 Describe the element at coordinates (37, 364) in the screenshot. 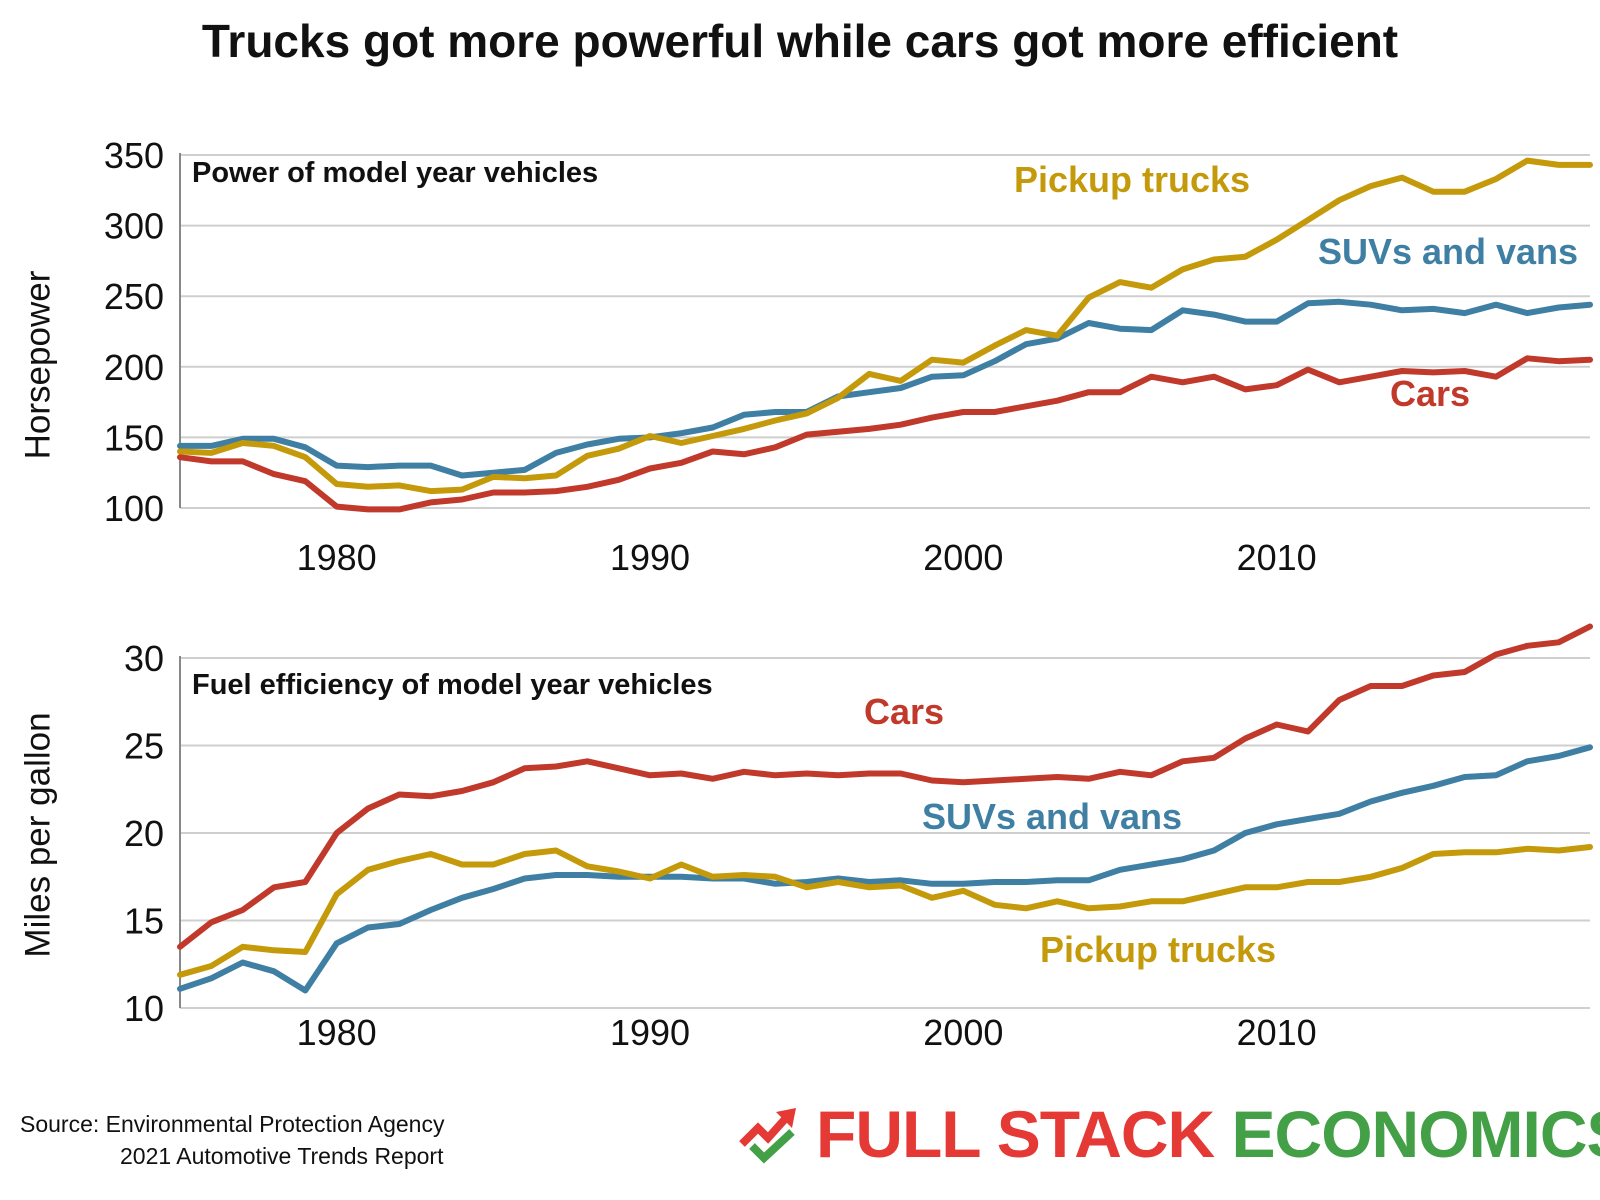

I see `y-axis-label: Horsepower` at that location.